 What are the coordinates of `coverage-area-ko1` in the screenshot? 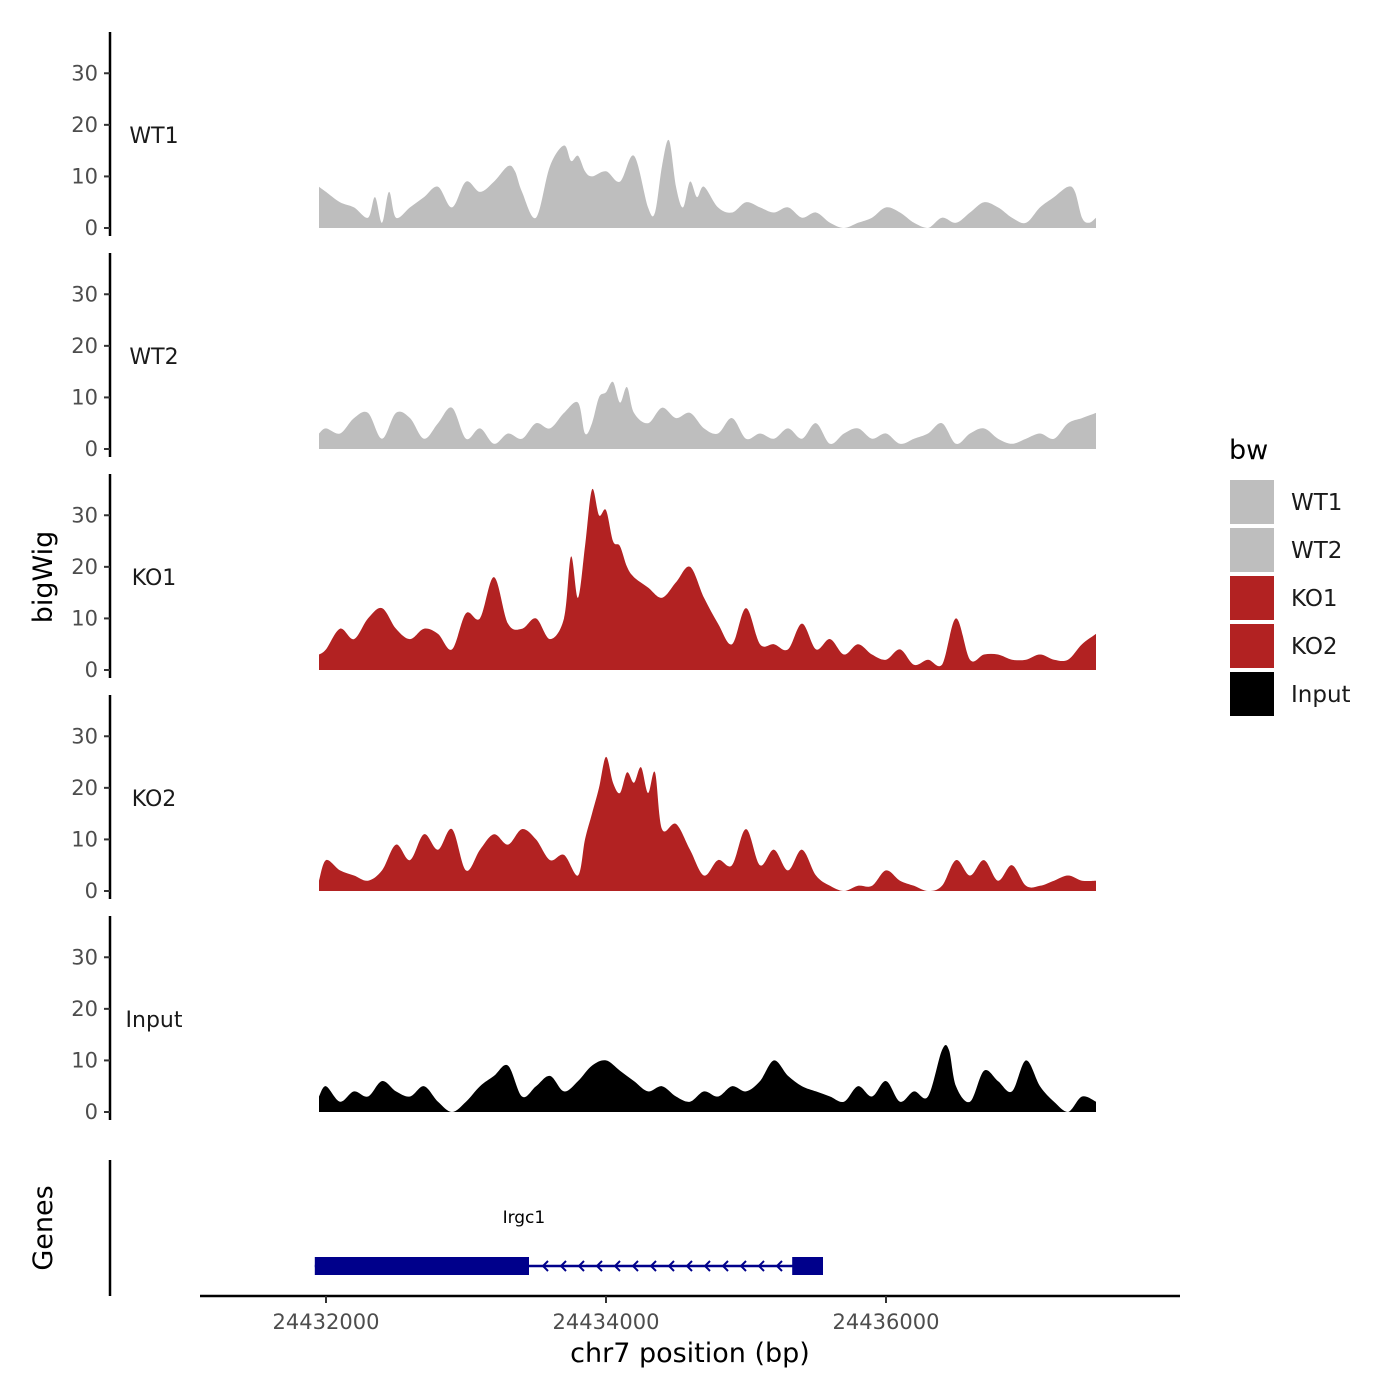 It's located at (707, 579).